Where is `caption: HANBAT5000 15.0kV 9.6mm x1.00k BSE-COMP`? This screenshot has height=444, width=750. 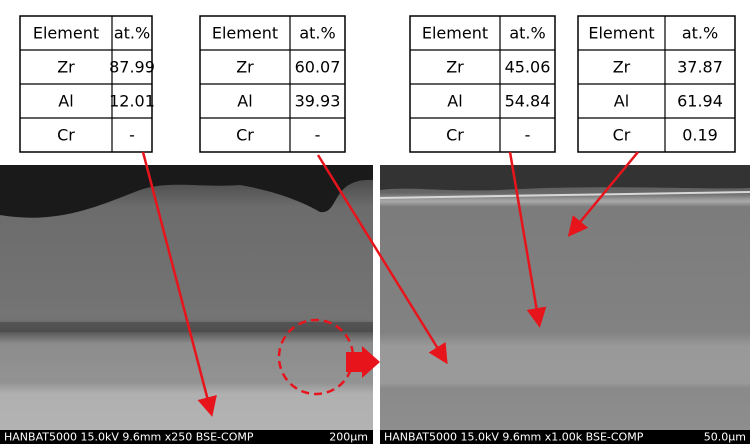
caption: HANBAT5000 15.0kV 9.6mm x1.00k BSE-COMP is located at coordinates (514, 437).